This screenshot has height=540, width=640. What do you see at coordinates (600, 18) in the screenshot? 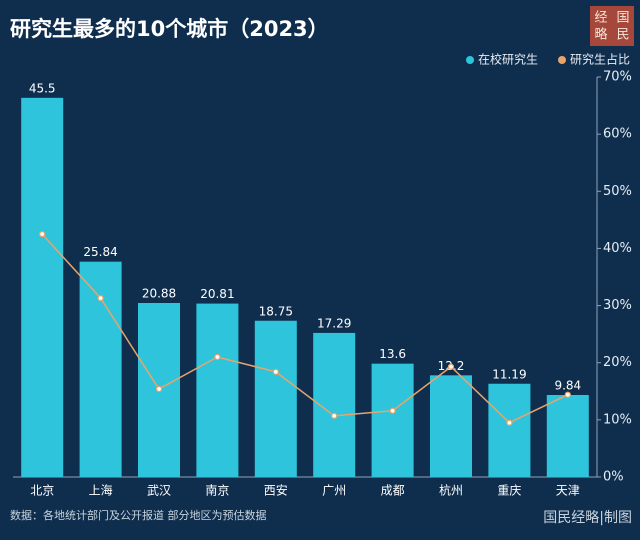
I see `logo-char: 经` at bounding box center [600, 18].